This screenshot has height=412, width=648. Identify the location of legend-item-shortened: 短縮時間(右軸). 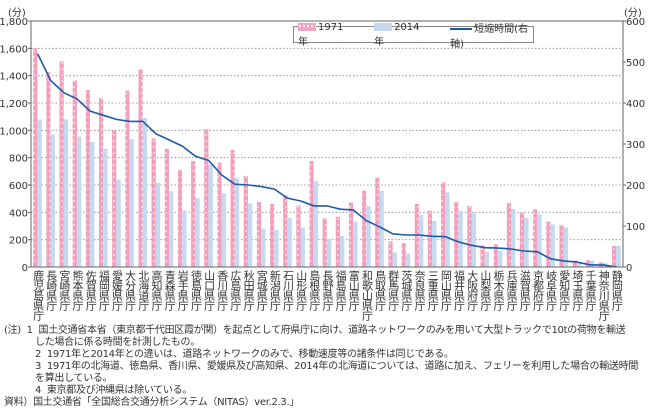
(491, 35).